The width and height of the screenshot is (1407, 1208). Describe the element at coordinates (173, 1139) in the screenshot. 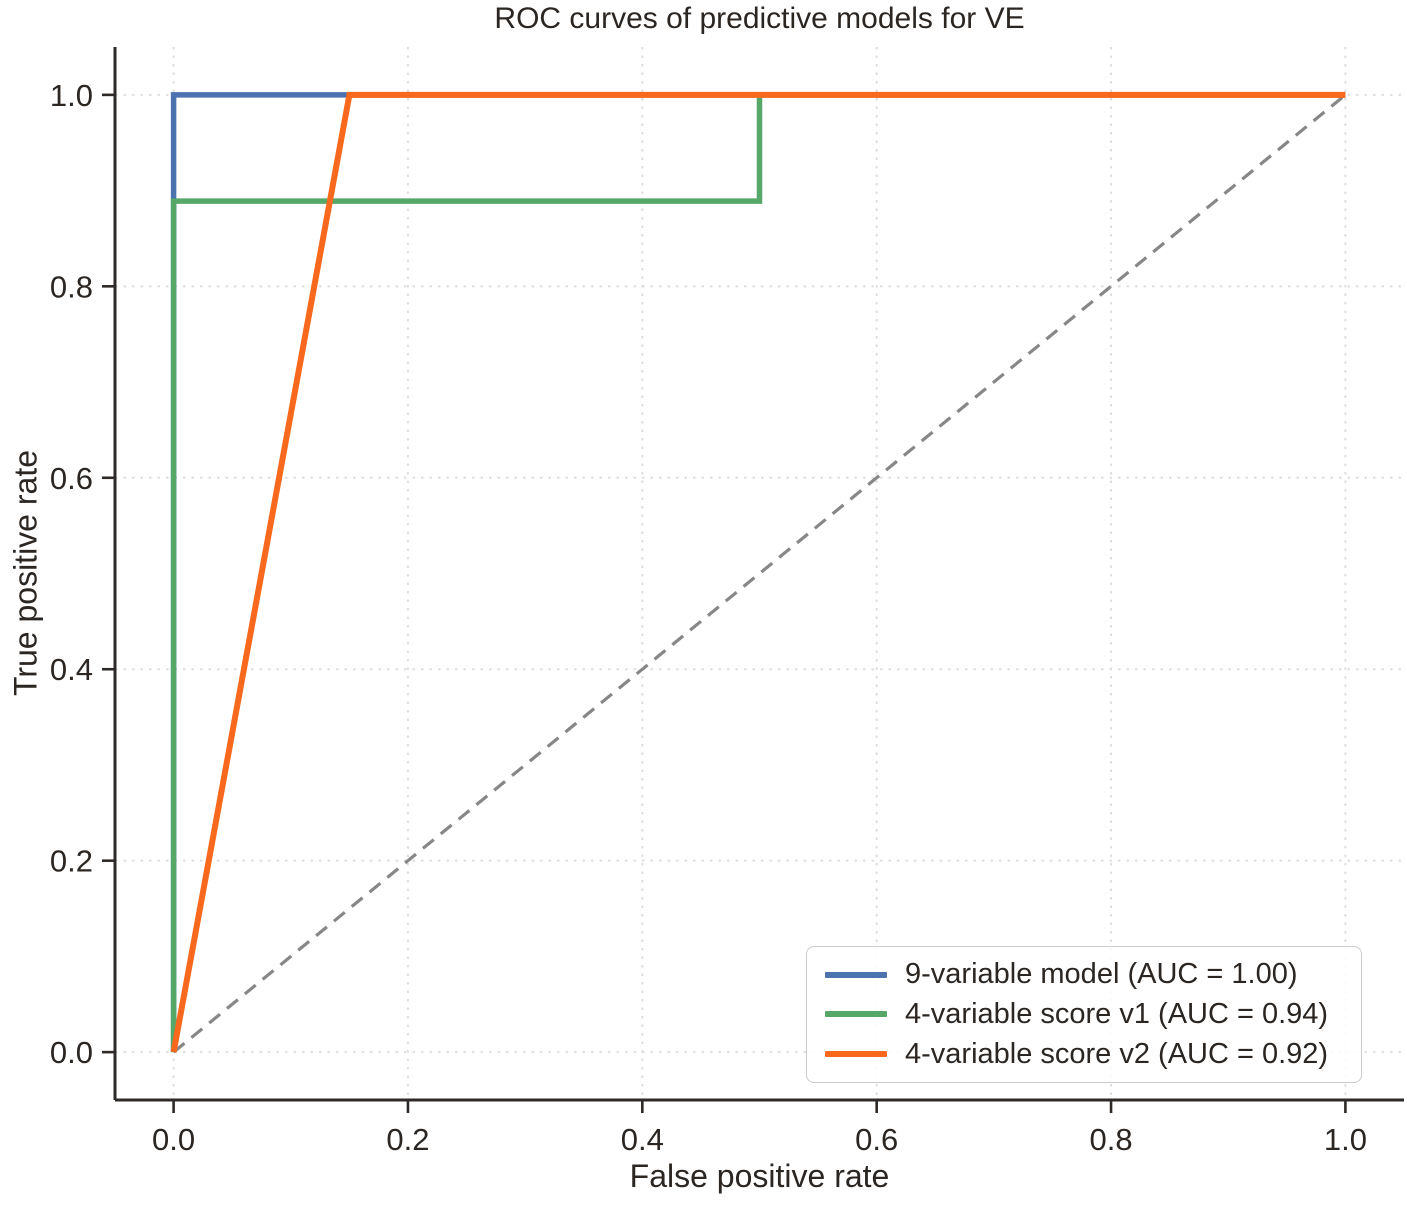

I see `x-tick-label: 0.0` at that location.